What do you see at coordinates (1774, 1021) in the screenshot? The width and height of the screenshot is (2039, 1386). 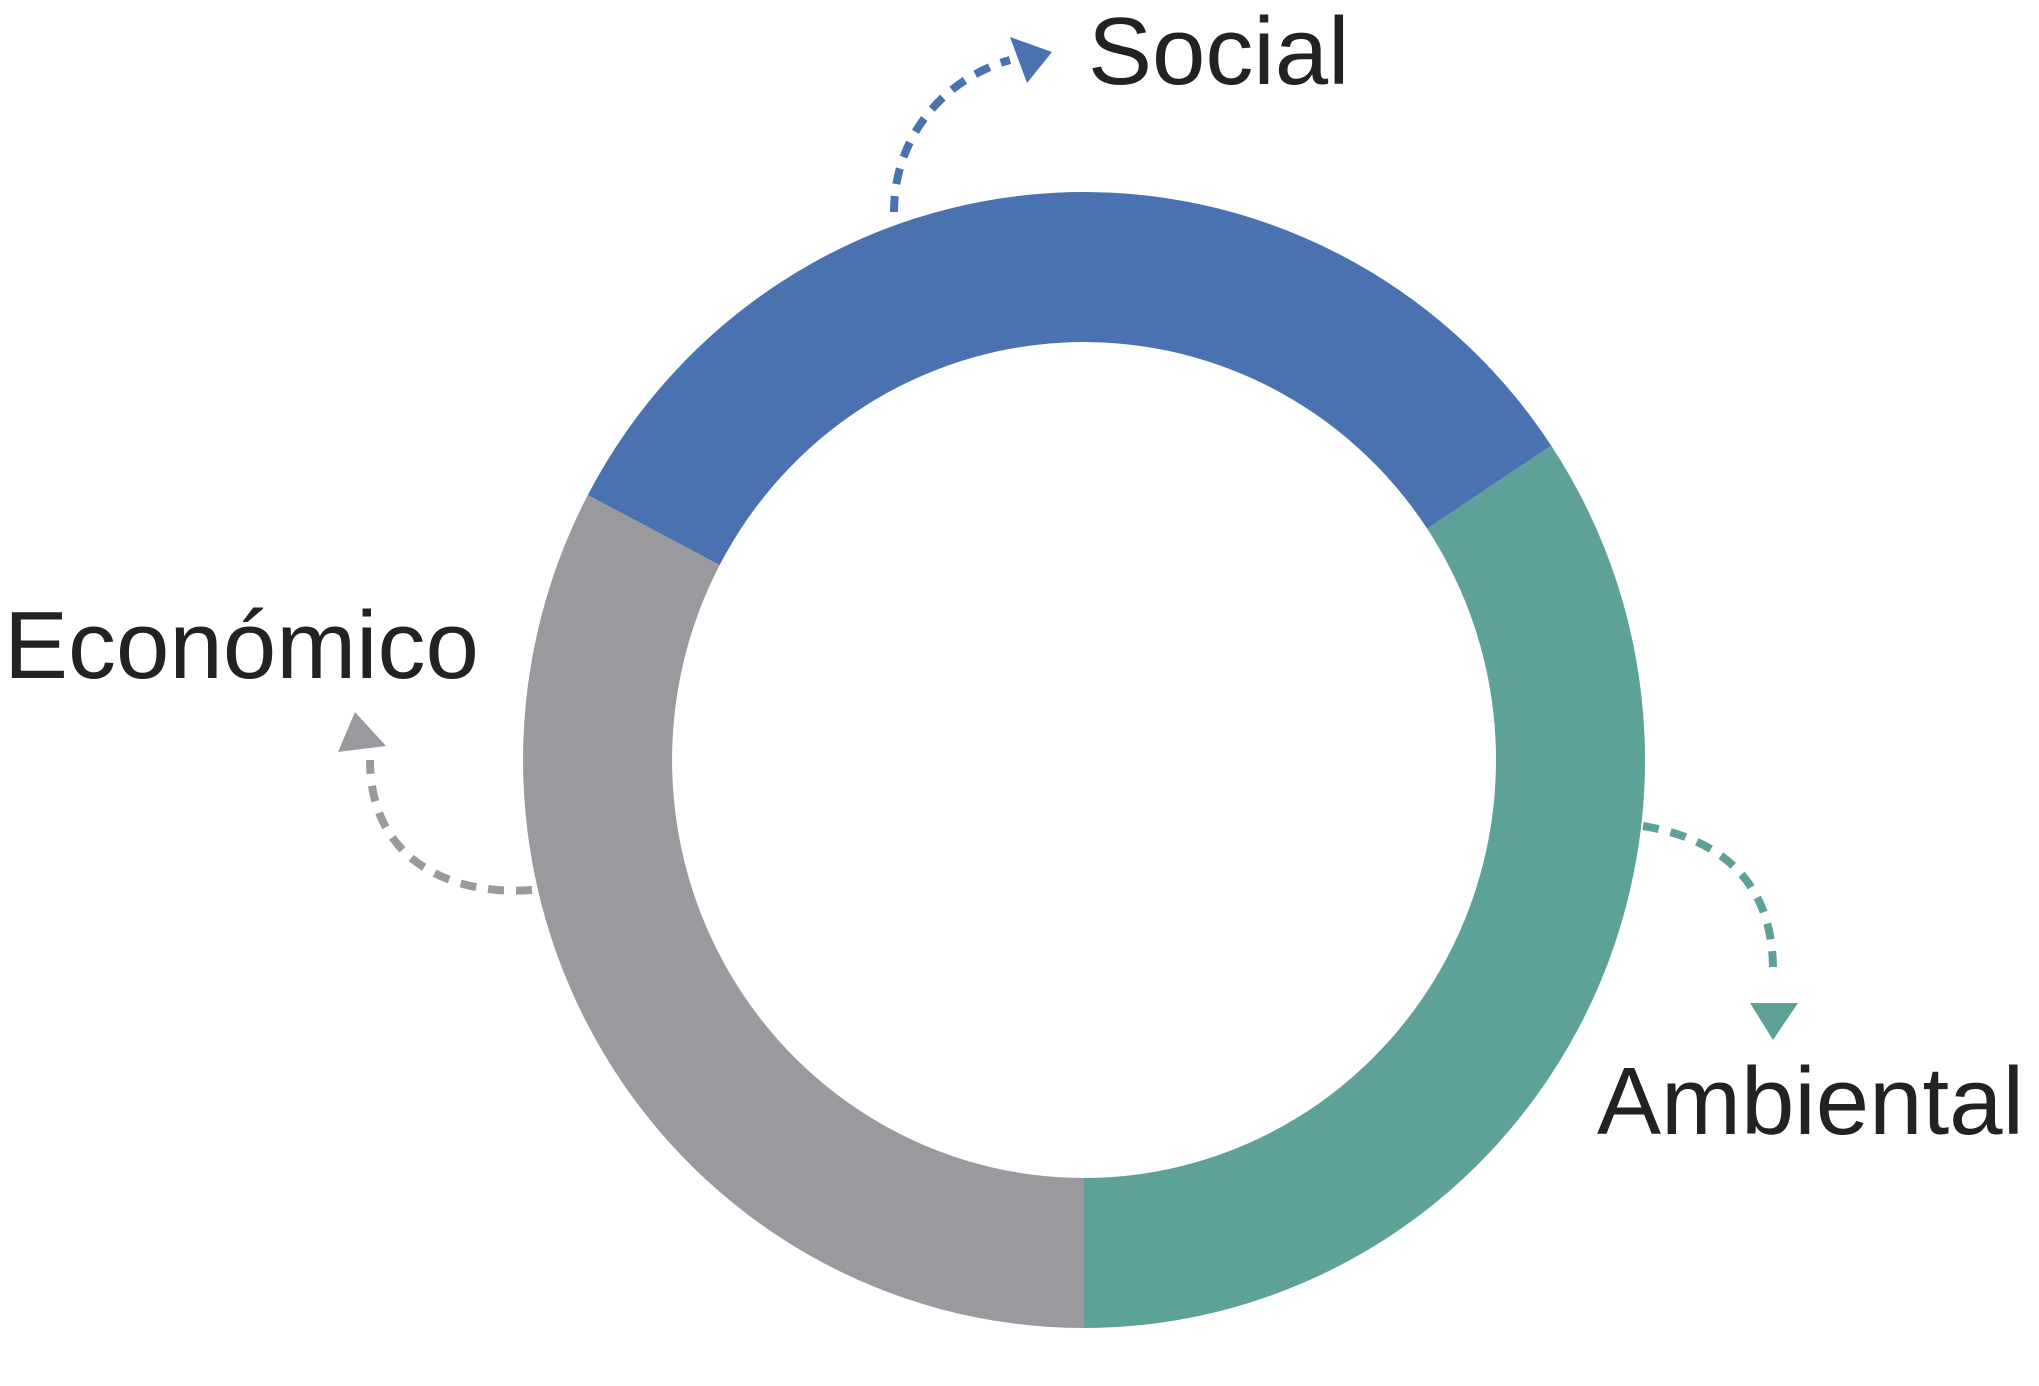 I see `ambiental-arrow-head-icon` at bounding box center [1774, 1021].